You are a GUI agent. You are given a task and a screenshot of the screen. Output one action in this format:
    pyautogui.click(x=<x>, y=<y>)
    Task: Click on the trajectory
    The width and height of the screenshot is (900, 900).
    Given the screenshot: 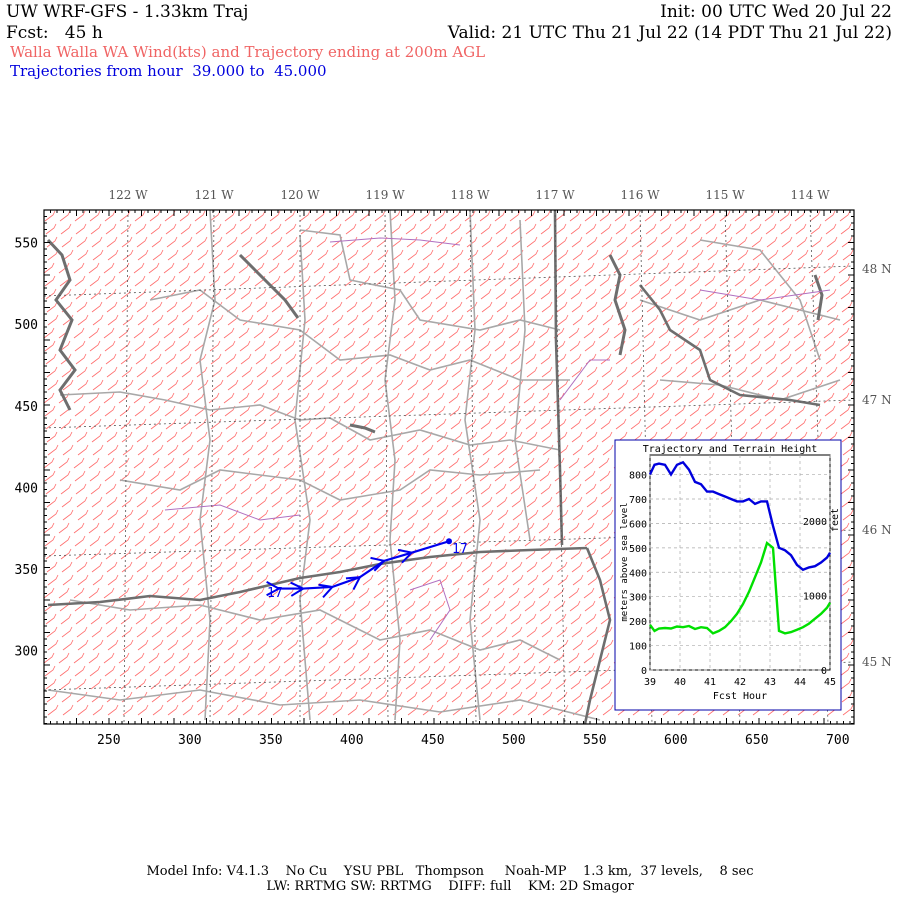 What is the action you would take?
    pyautogui.click(x=359, y=568)
    